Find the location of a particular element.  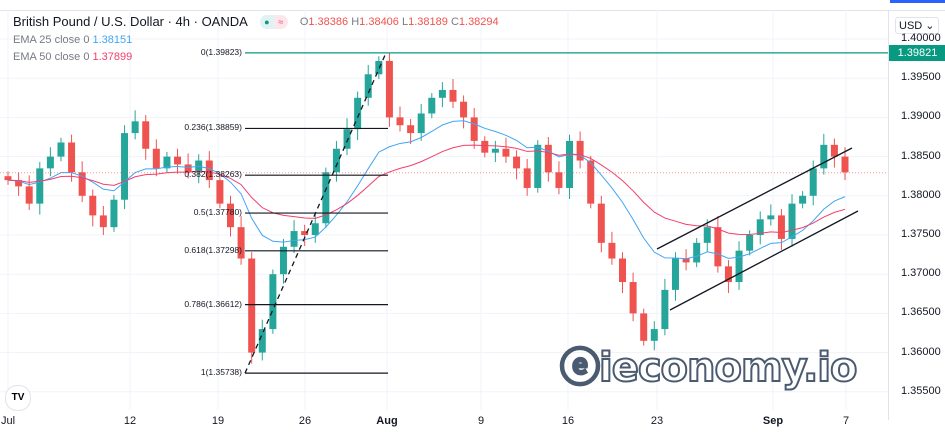

fib-level-label: 0.786(1.36612) is located at coordinates (213, 303).